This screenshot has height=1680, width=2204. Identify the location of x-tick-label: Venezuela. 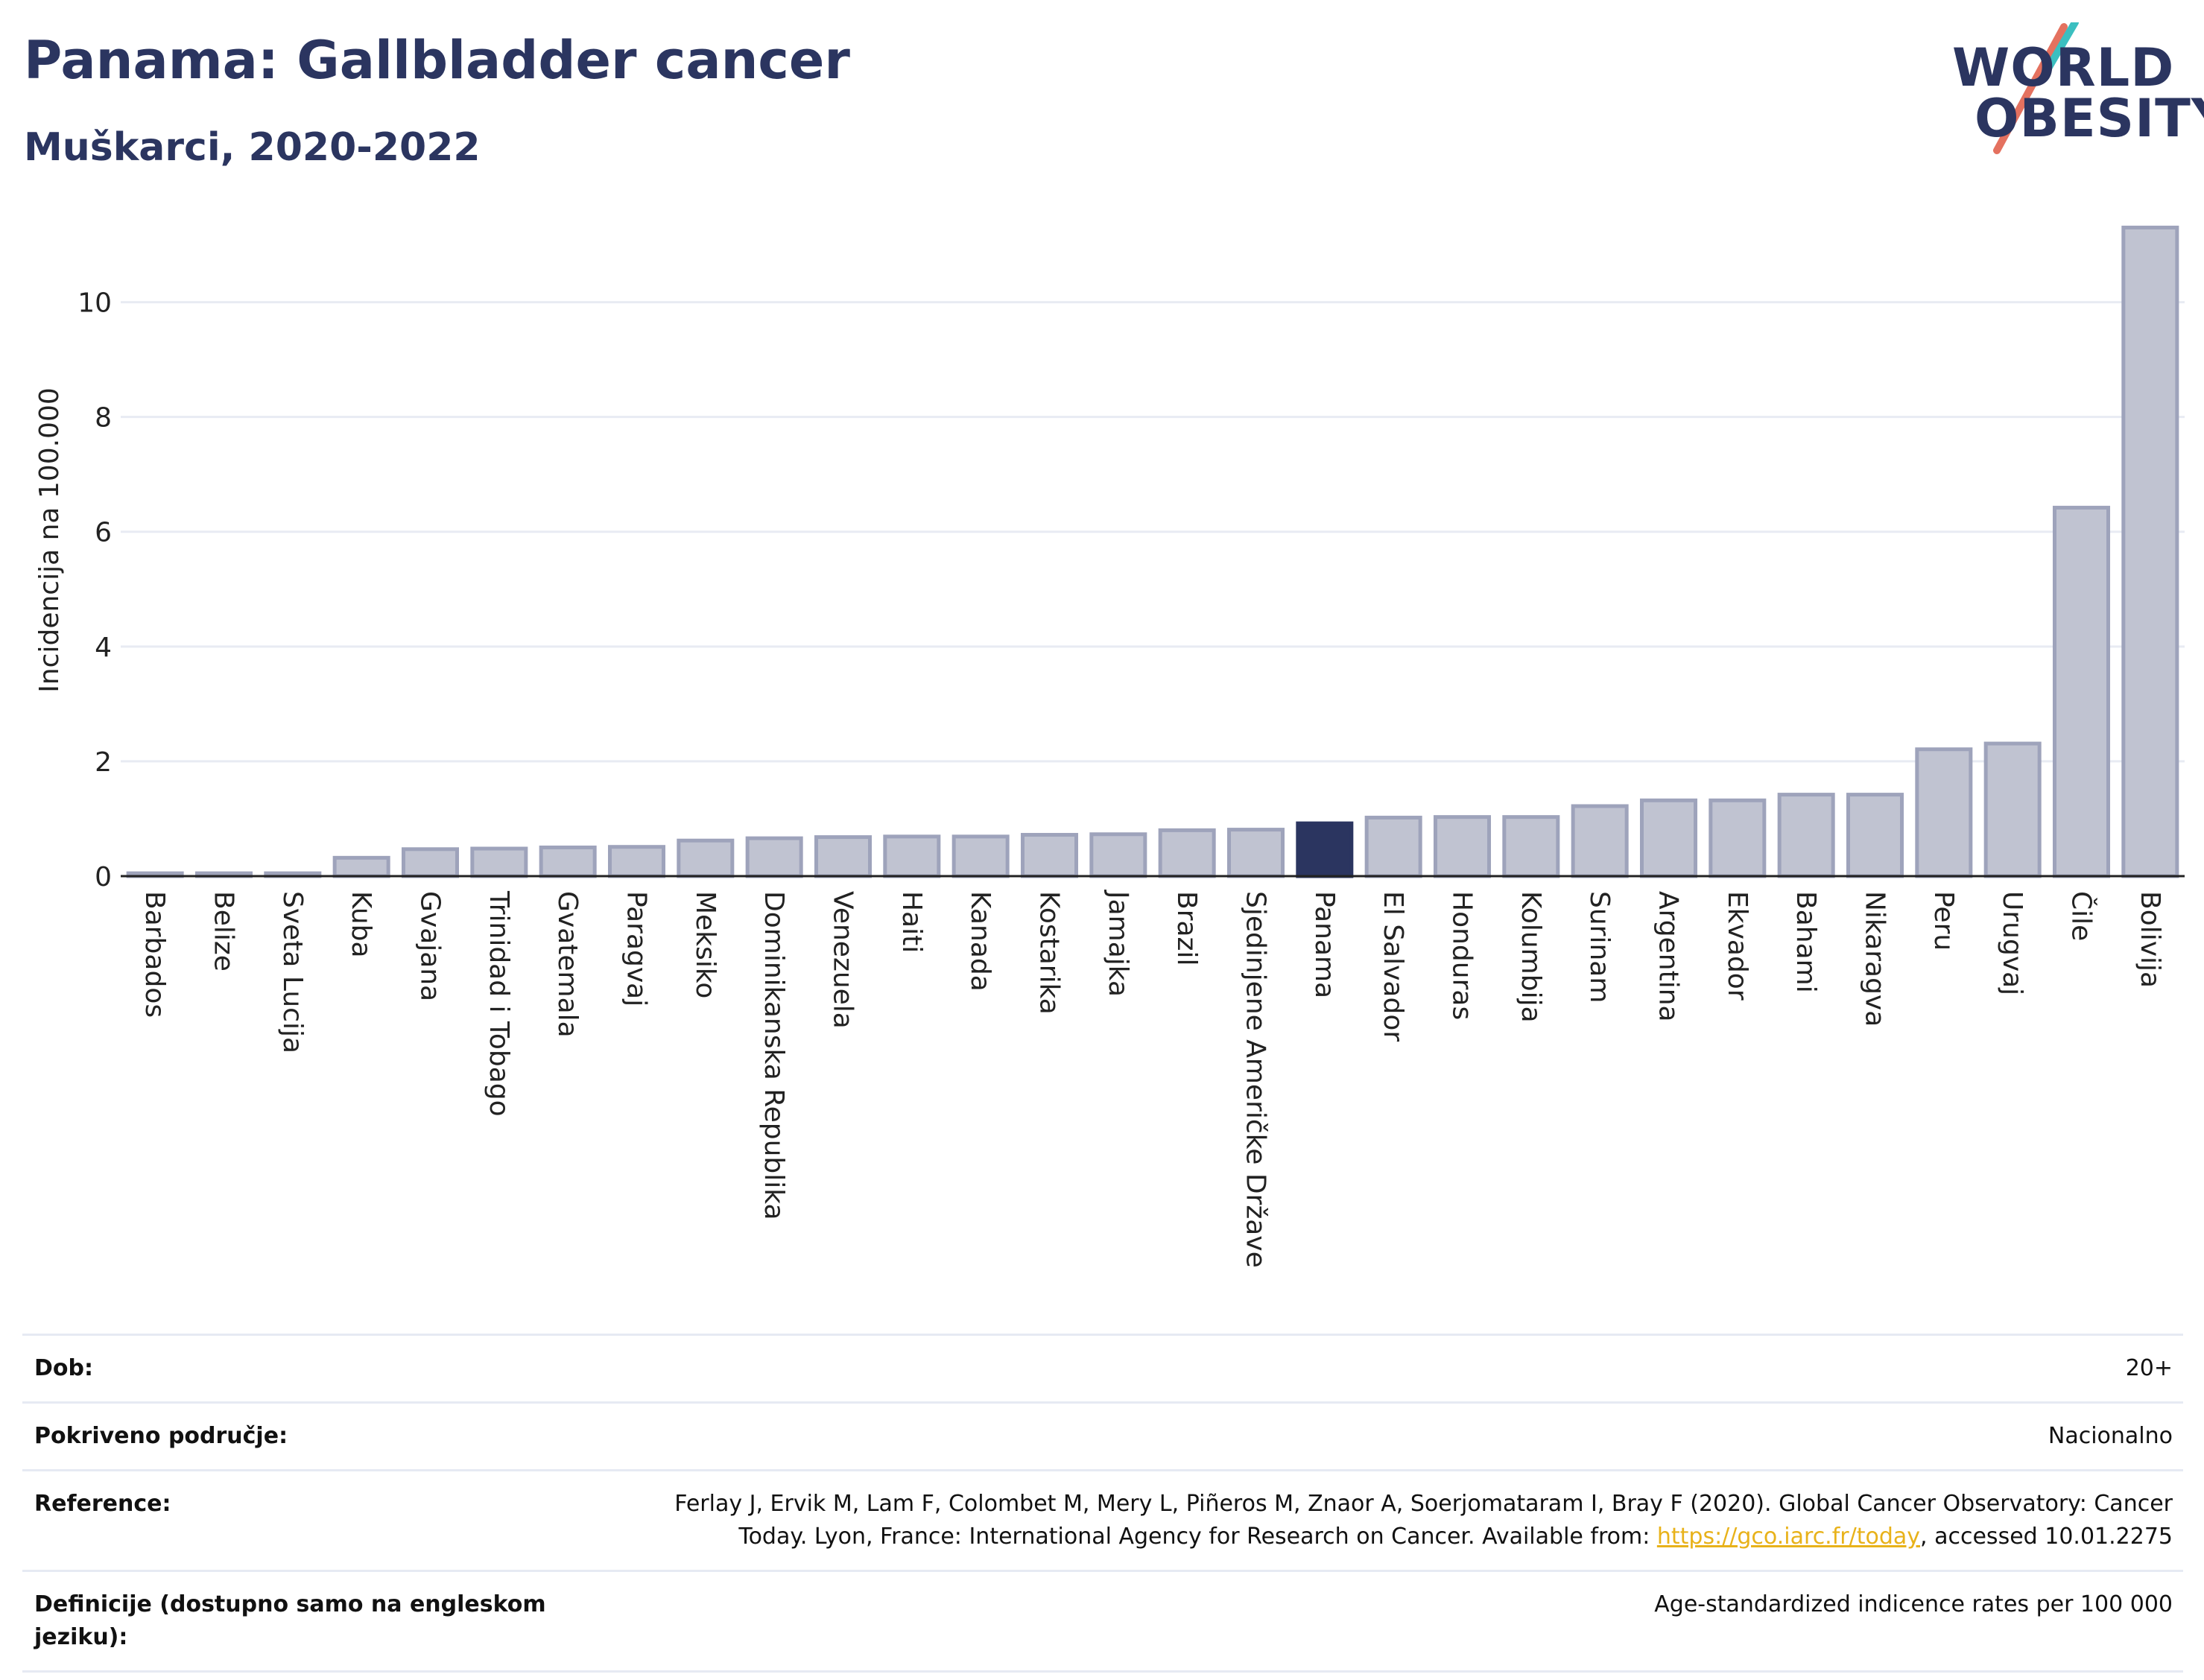
(843, 960).